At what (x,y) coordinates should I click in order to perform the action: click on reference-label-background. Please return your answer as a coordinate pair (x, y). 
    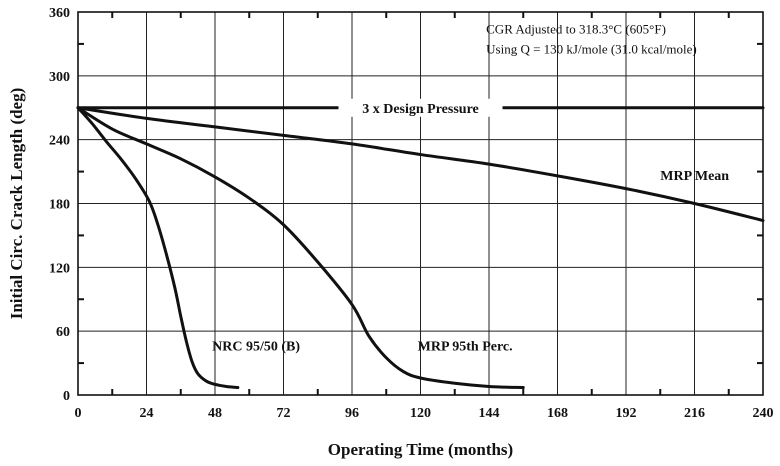
    Looking at the image, I should click on (420, 107).